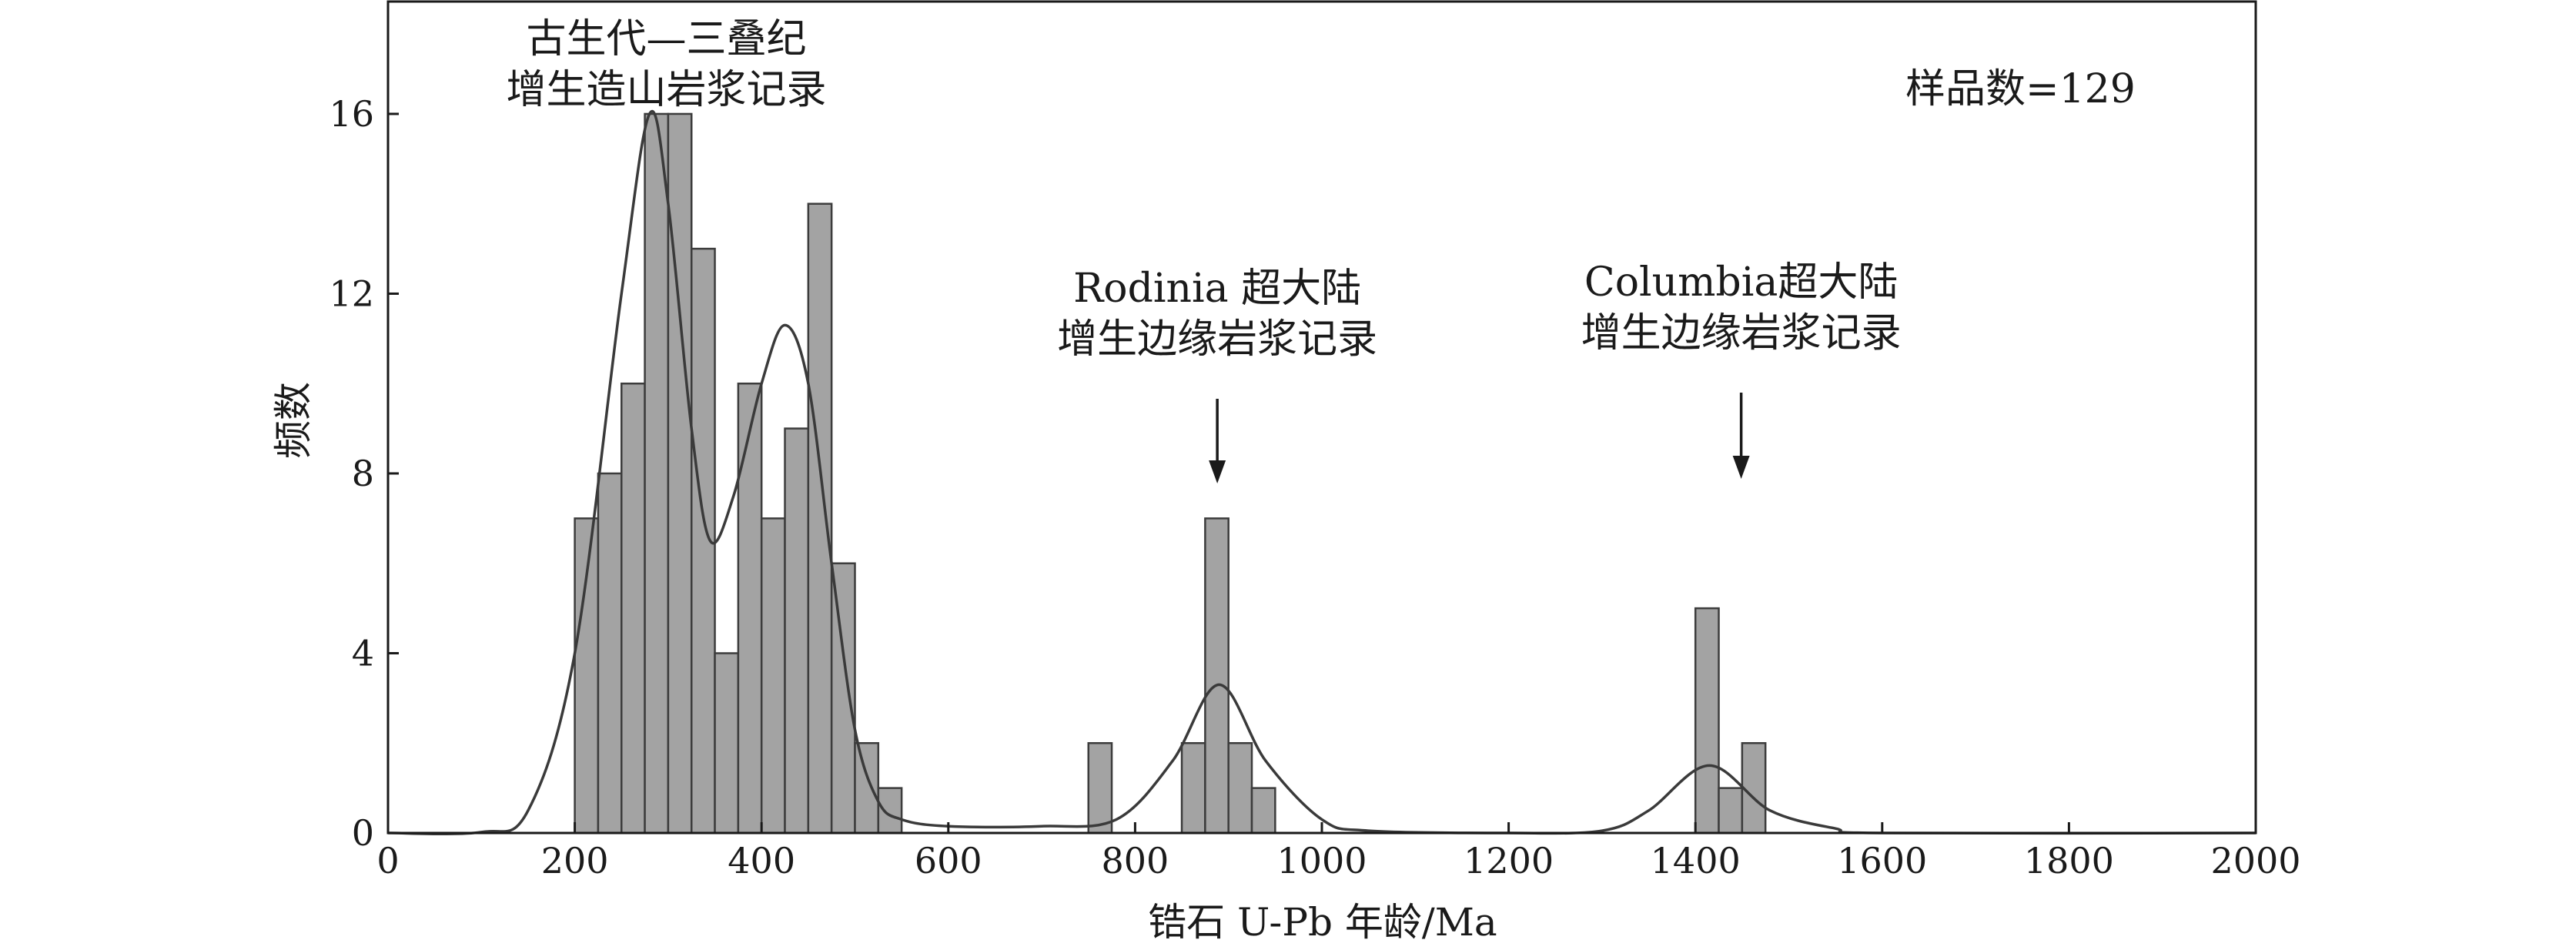  Describe the element at coordinates (2069, 860) in the screenshot. I see `x-tick-label: 1800` at that location.